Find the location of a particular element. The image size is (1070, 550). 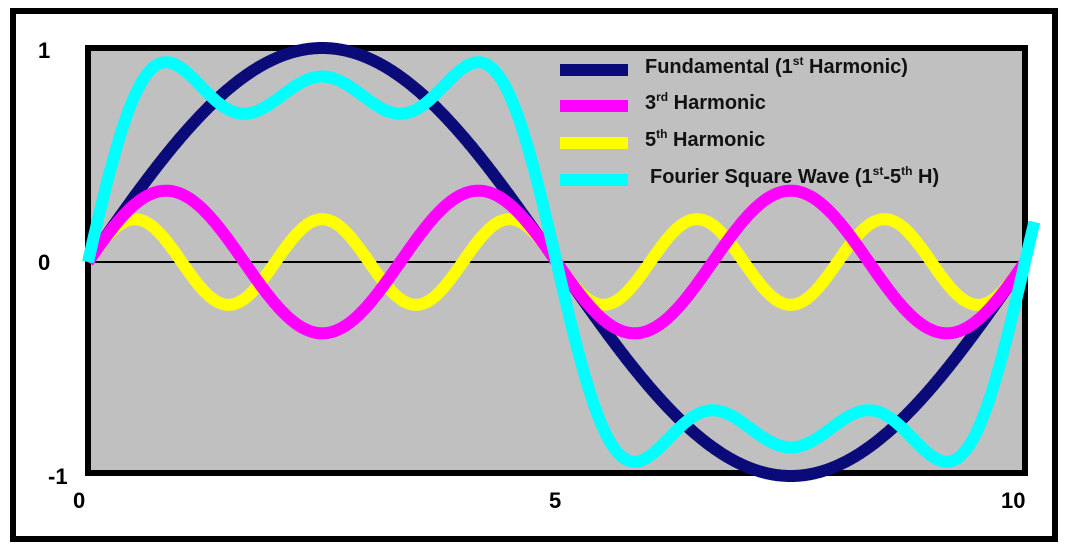

legend-label-square: Fourier Square Wave (1st-5th H) is located at coordinates (795, 176).